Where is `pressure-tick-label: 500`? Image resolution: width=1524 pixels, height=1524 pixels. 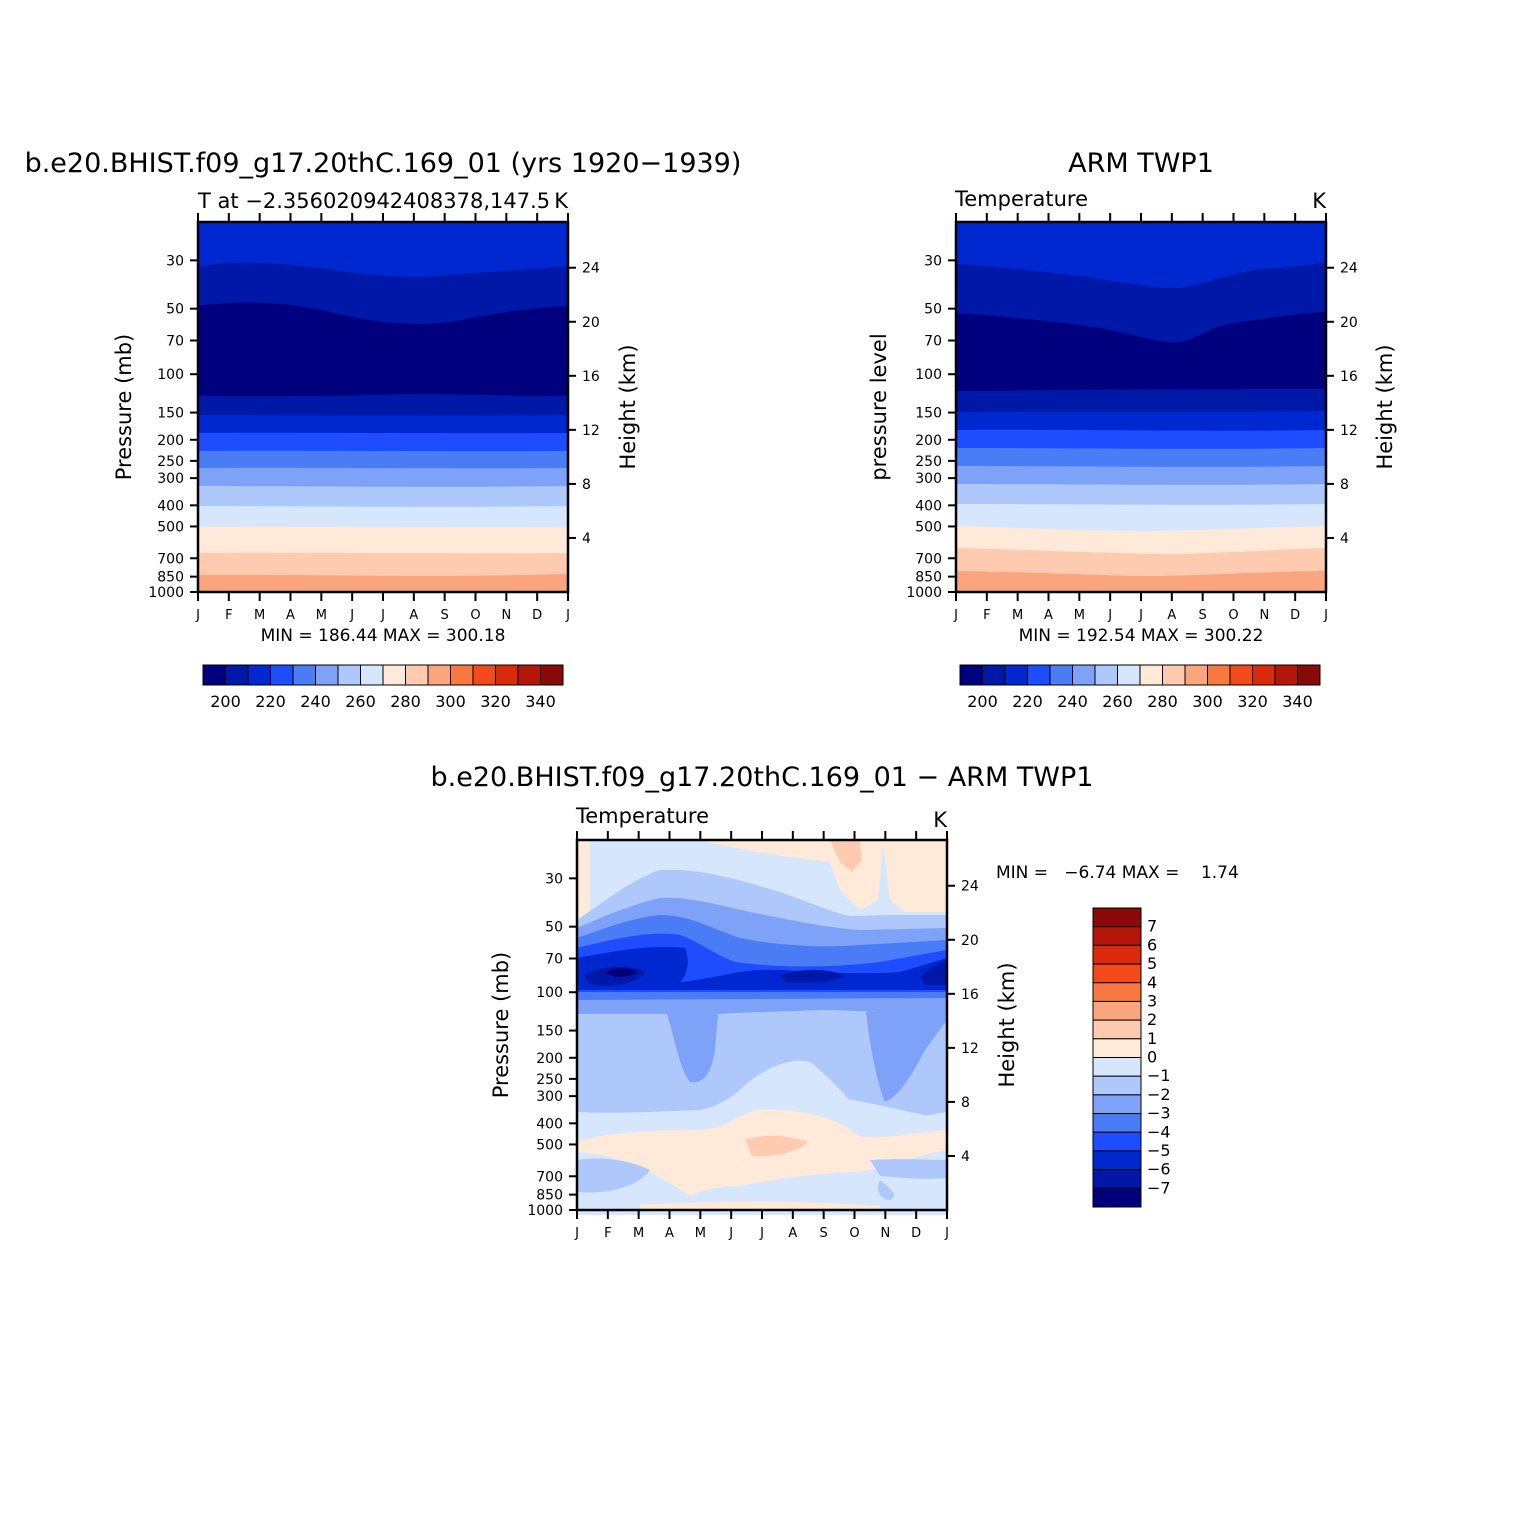
pressure-tick-label: 500 is located at coordinates (928, 527).